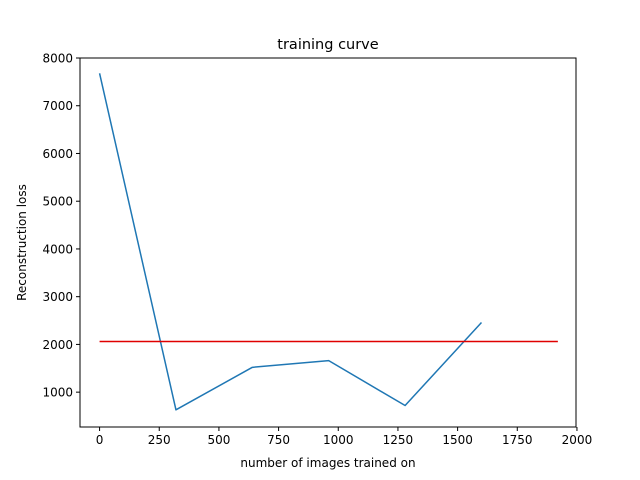 The width and height of the screenshot is (640, 480). What do you see at coordinates (338, 440) in the screenshot?
I see `x-tick-label: 1000` at bounding box center [338, 440].